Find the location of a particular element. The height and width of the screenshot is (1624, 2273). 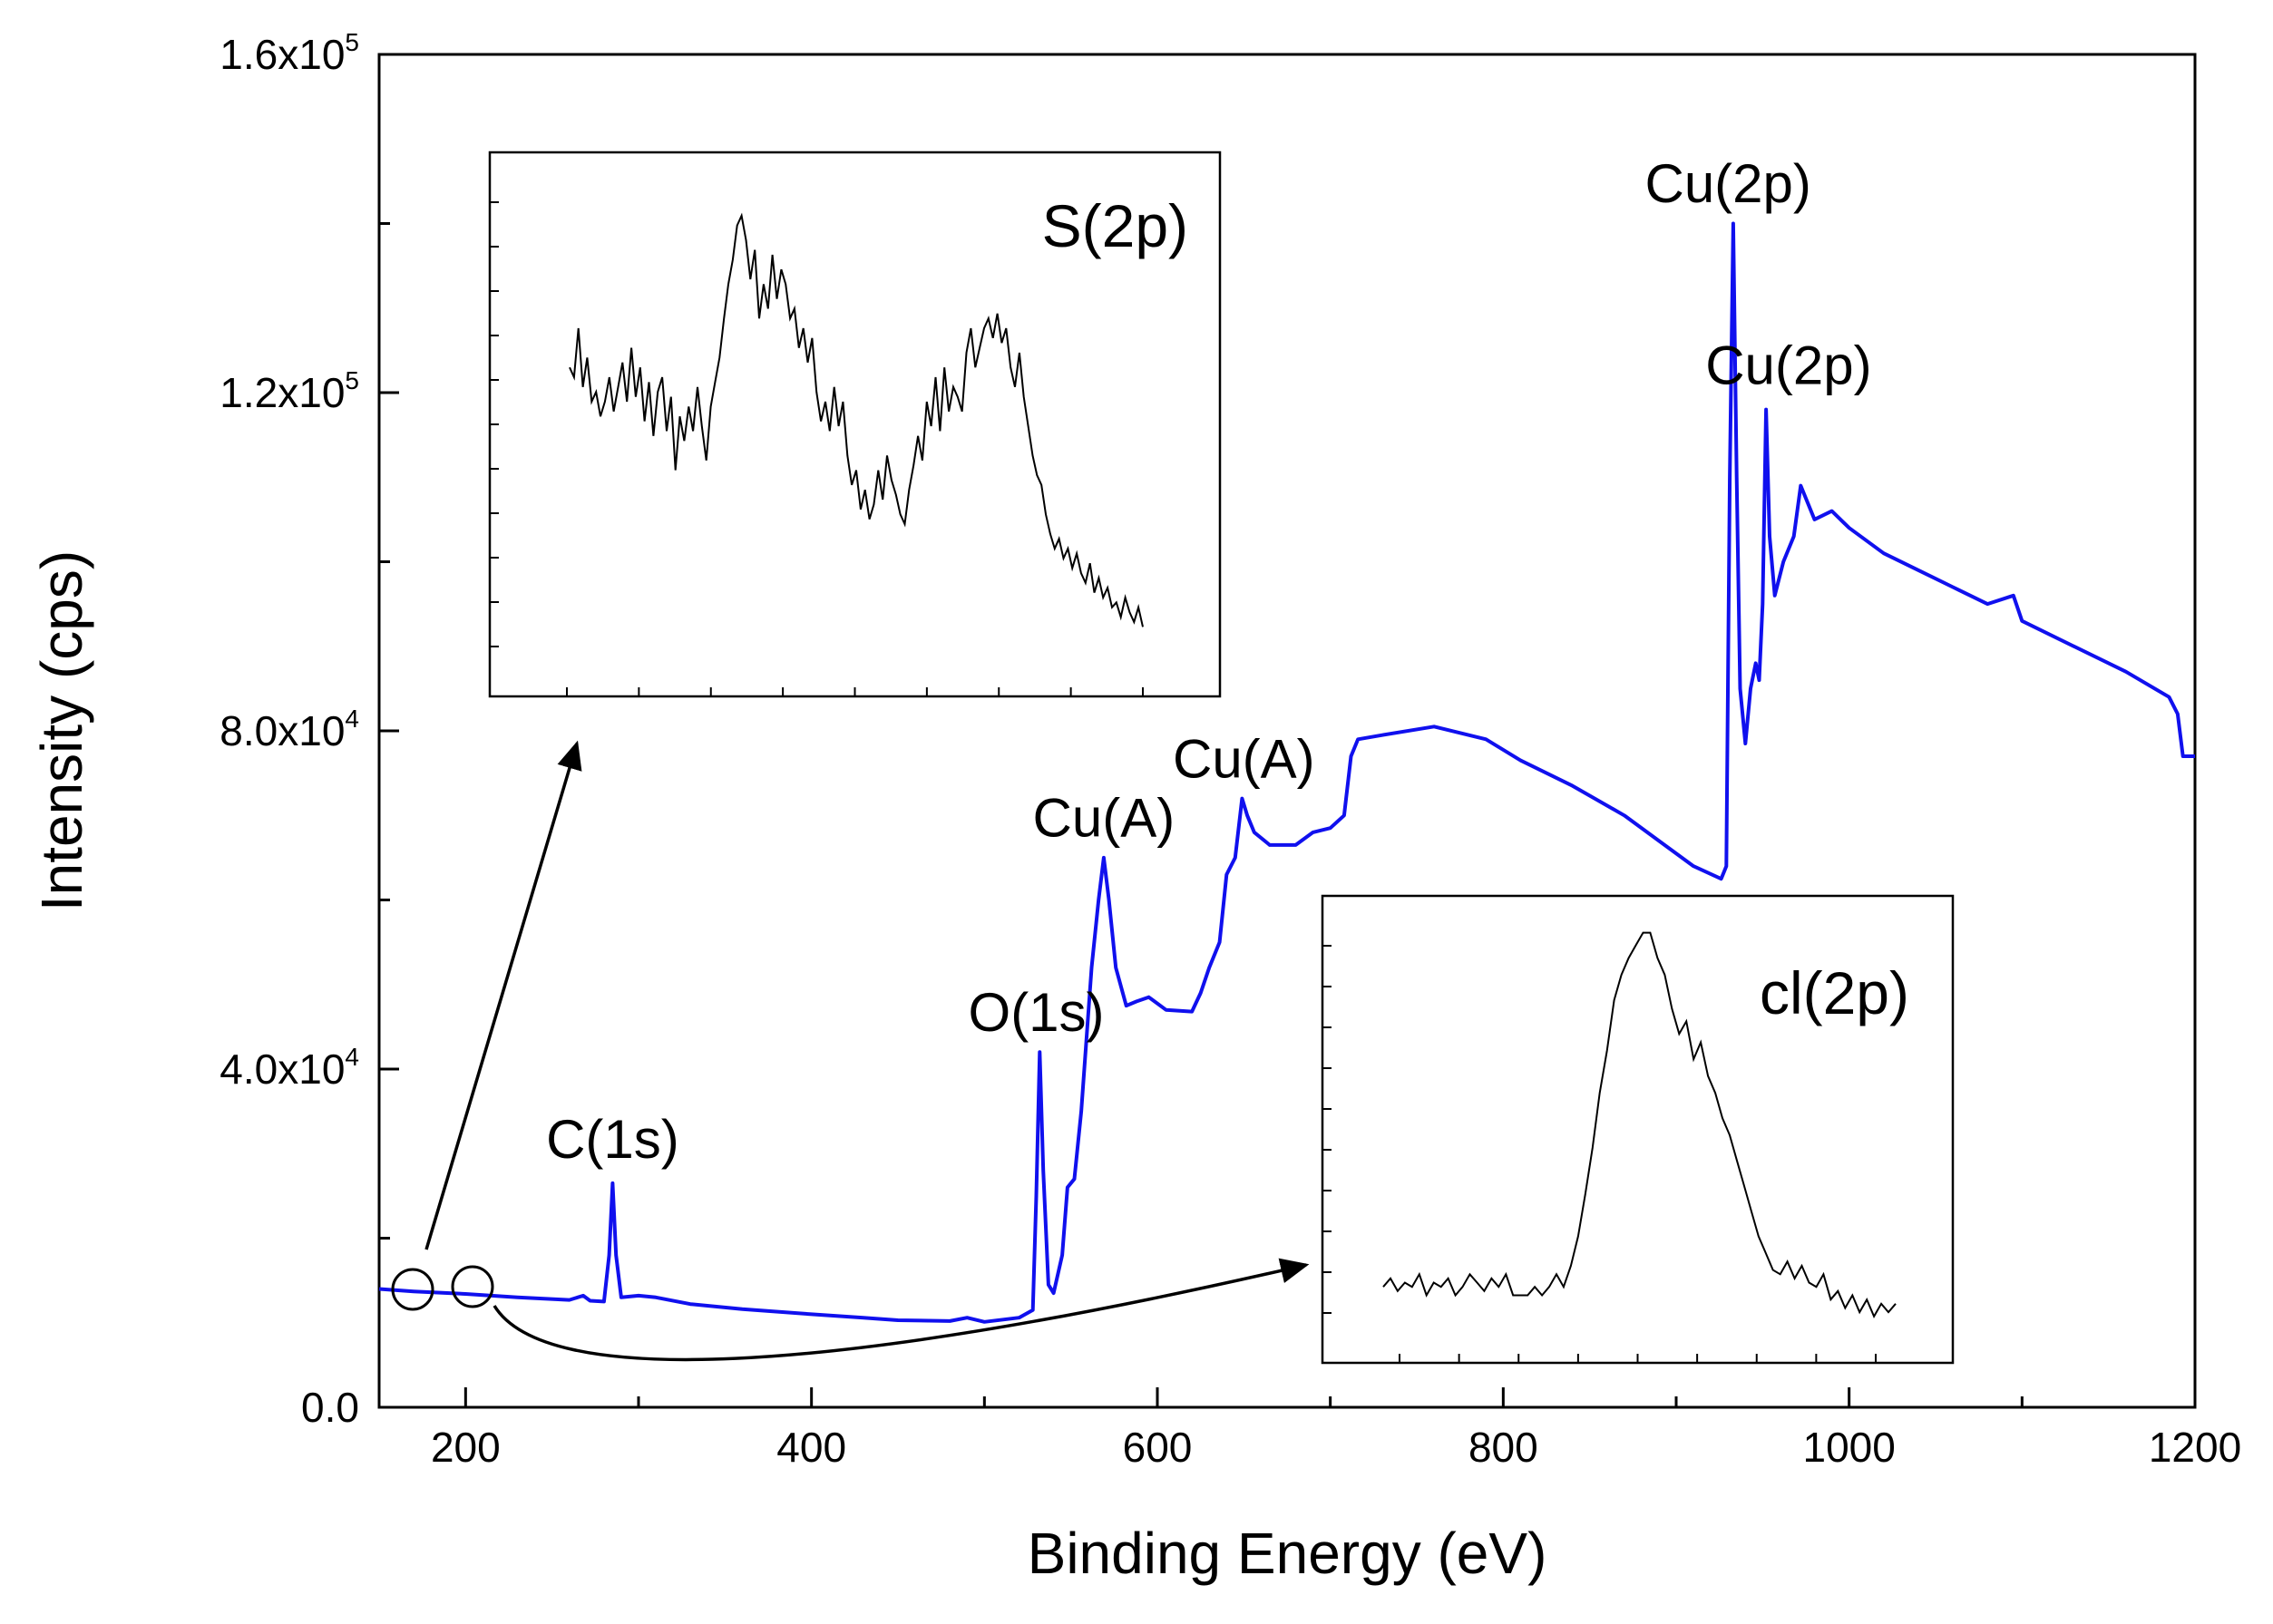

inset-cl2p-line is located at coordinates (1639, 1125).